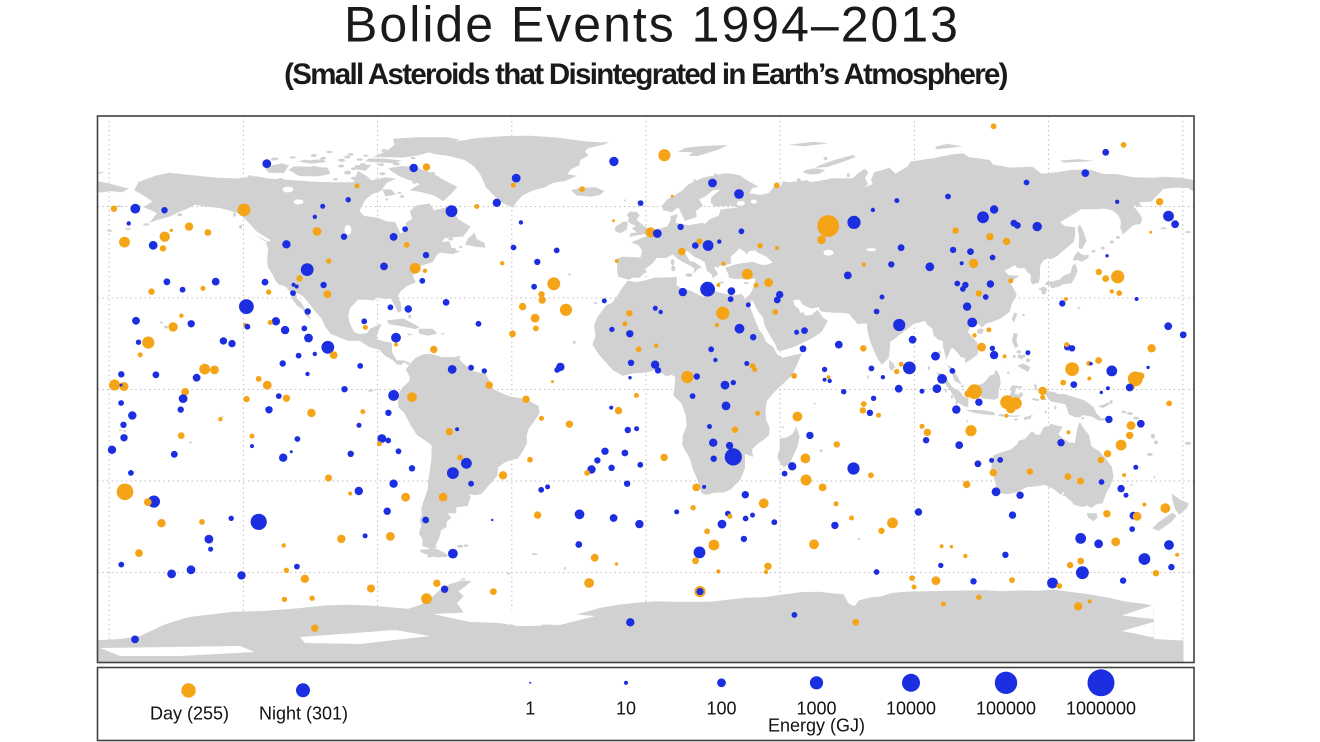 The width and height of the screenshot is (1320, 742). I want to click on svg-text: Bolide Events 1994–2013, so click(652, 26).